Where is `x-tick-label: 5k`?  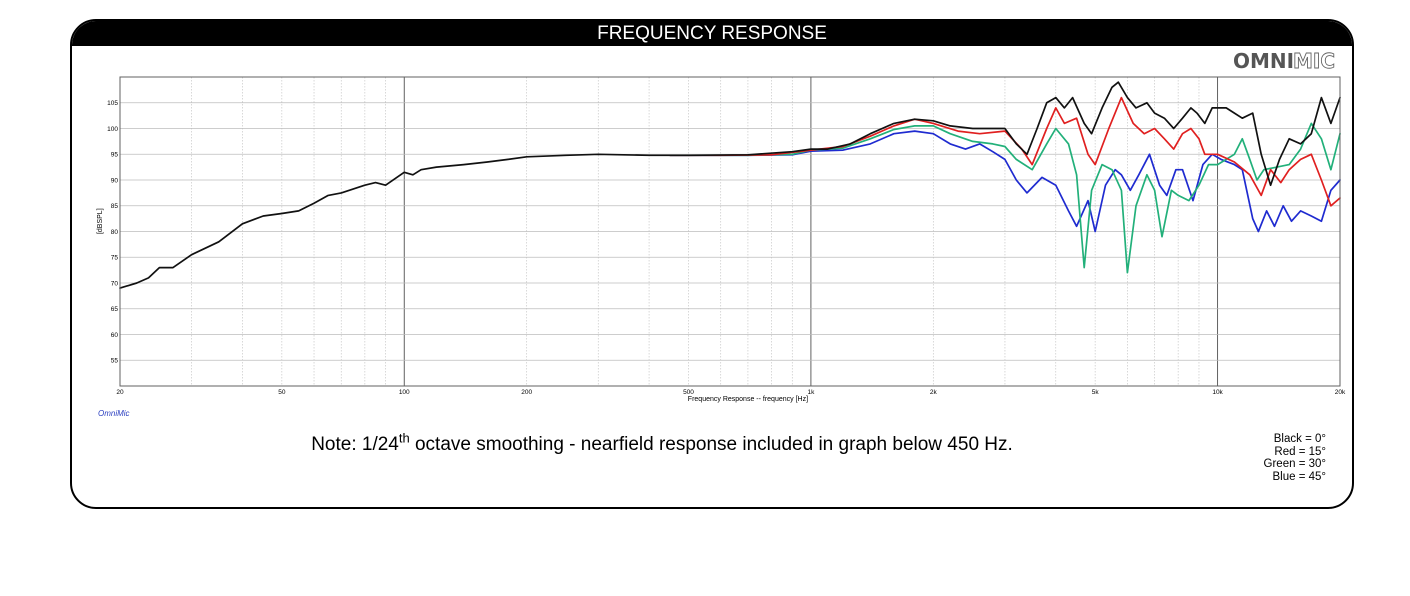
x-tick-label: 5k is located at coordinates (1096, 392).